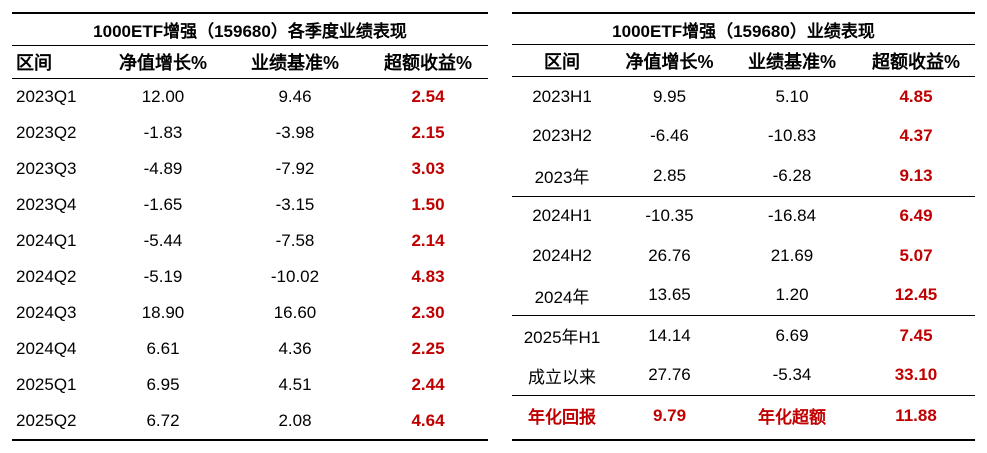  What do you see at coordinates (916, 216) in the screenshot?
I see `excess-return-cell: 6.49` at bounding box center [916, 216].